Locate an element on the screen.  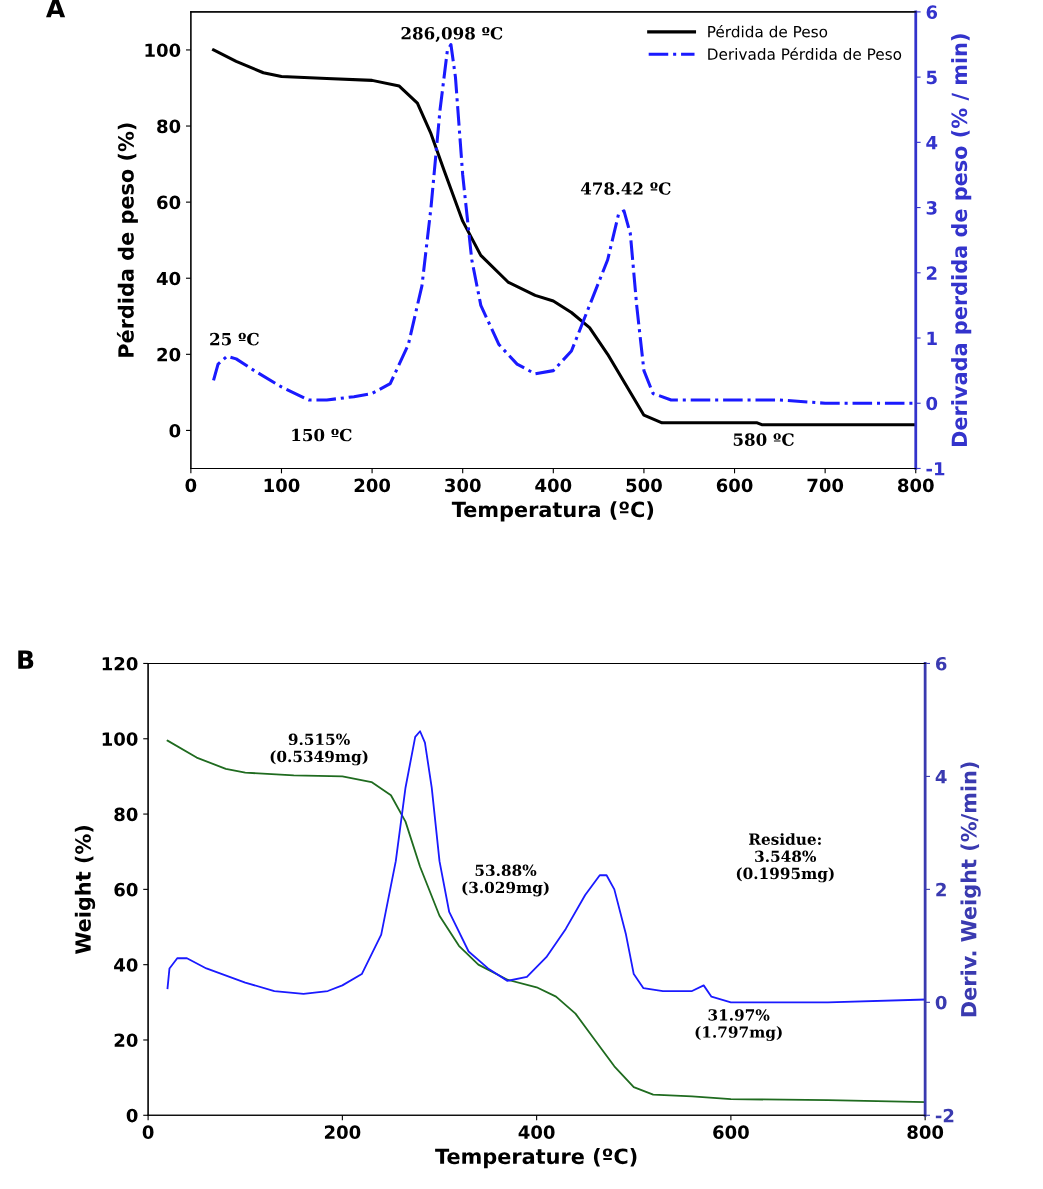
y2-tick-label: -1 is located at coordinates (935, 469).